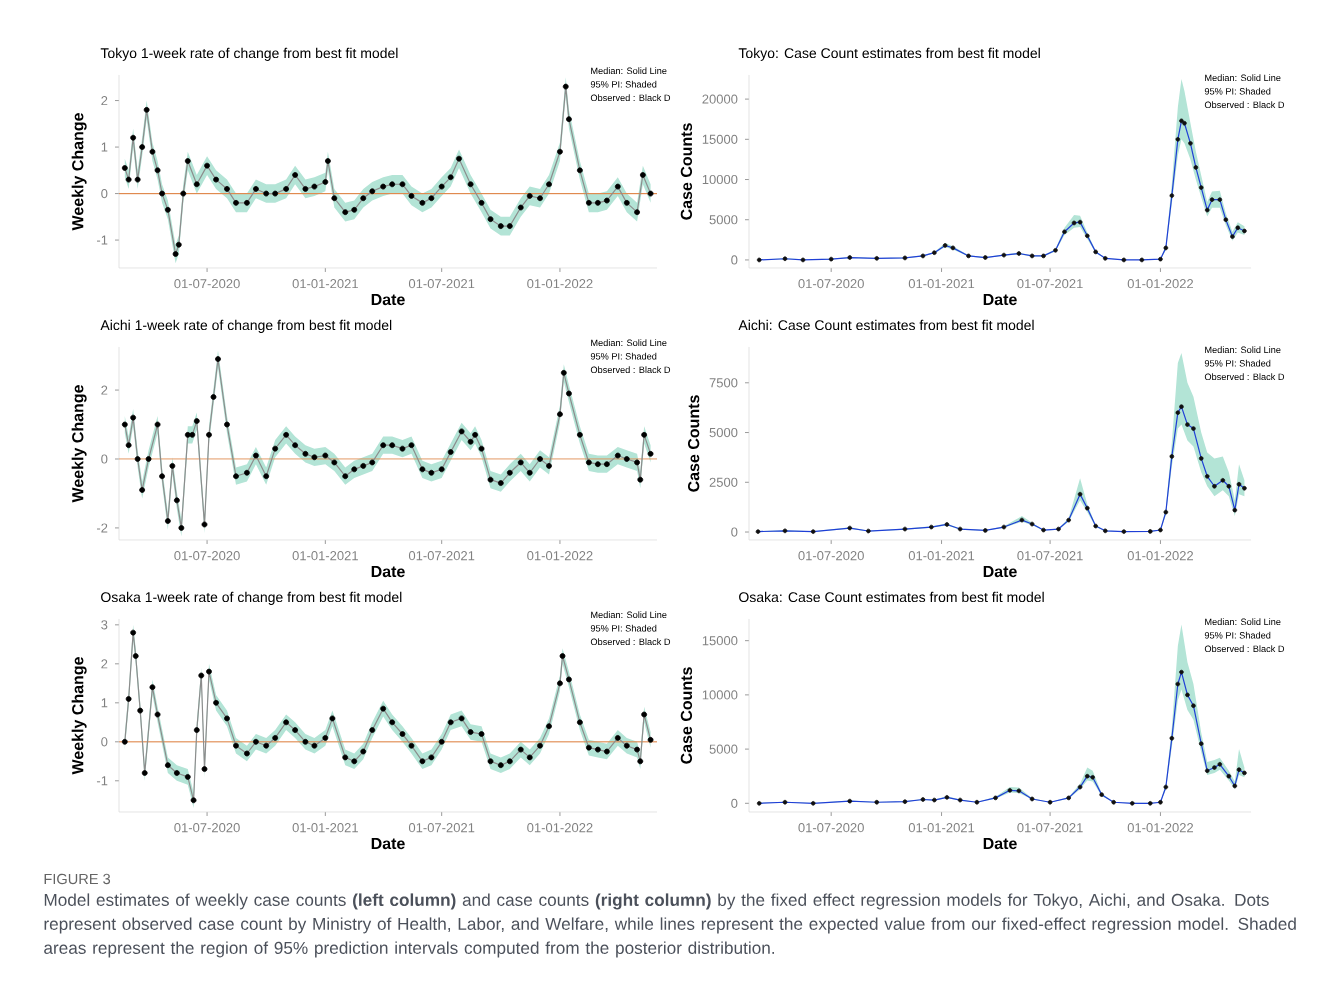 The height and width of the screenshot is (983, 1320). Describe the element at coordinates (686, 171) in the screenshot. I see `y-axis-title: Case Counts` at that location.